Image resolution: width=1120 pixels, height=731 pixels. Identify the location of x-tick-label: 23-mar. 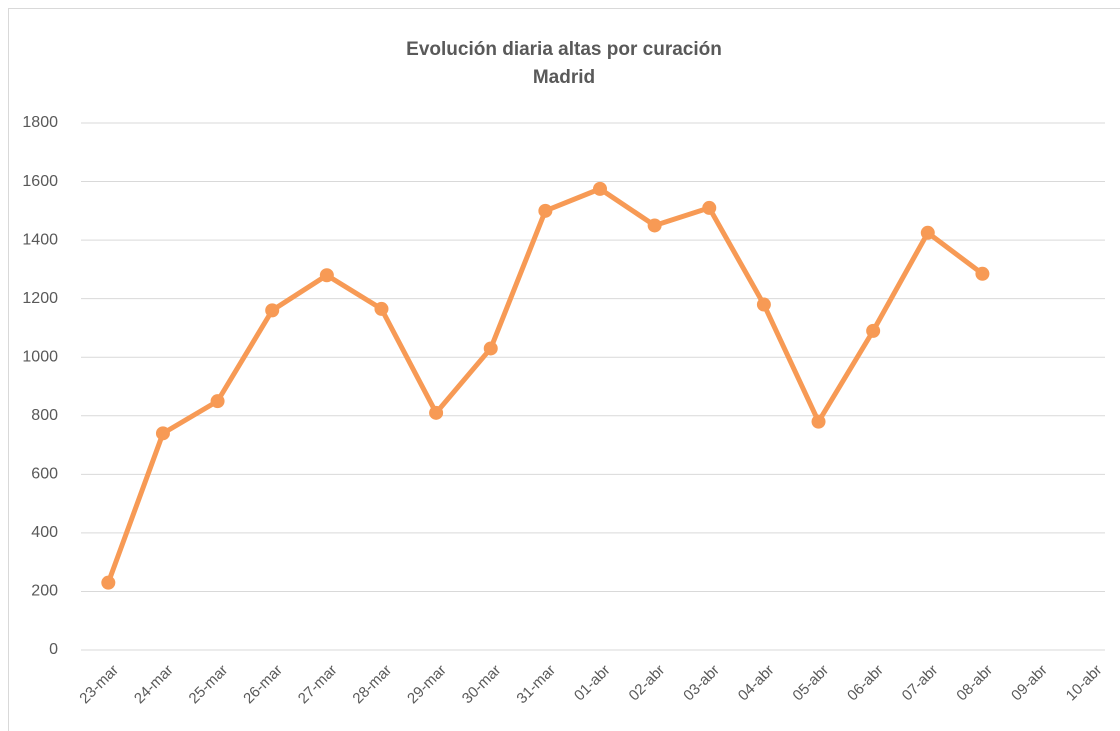
(99, 685).